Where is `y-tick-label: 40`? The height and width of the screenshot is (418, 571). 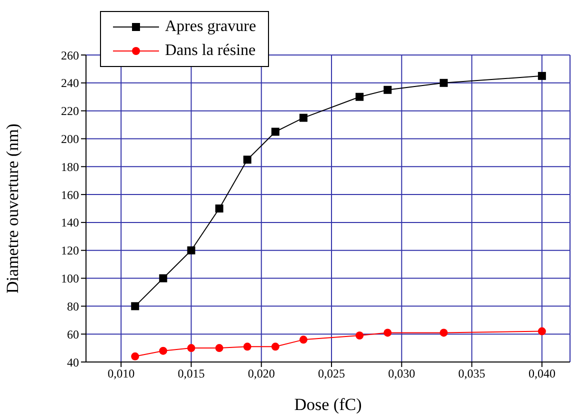
y-tick-label: 40 is located at coordinates (73, 362).